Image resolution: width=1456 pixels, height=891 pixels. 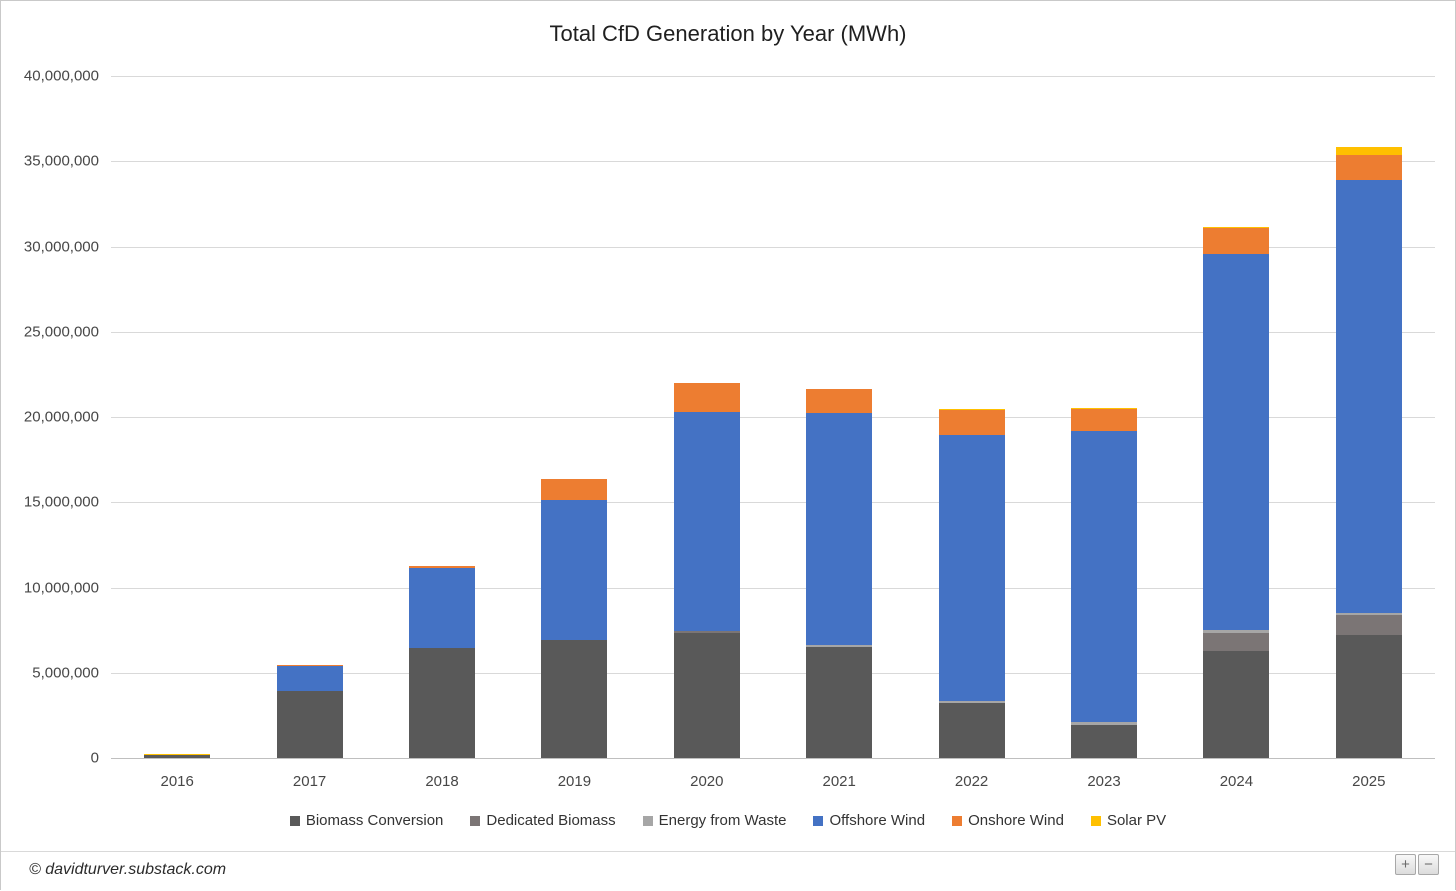 I want to click on y-axis-tick-label: 40,000,000, so click(x=61, y=76).